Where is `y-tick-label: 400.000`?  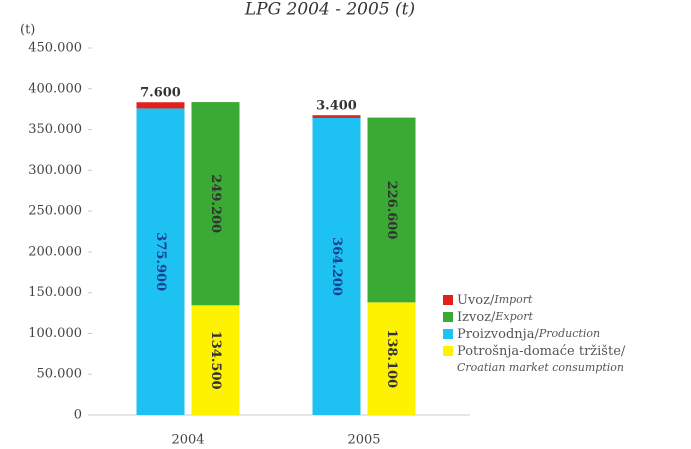 y-tick-label: 400.000 is located at coordinates (55, 88).